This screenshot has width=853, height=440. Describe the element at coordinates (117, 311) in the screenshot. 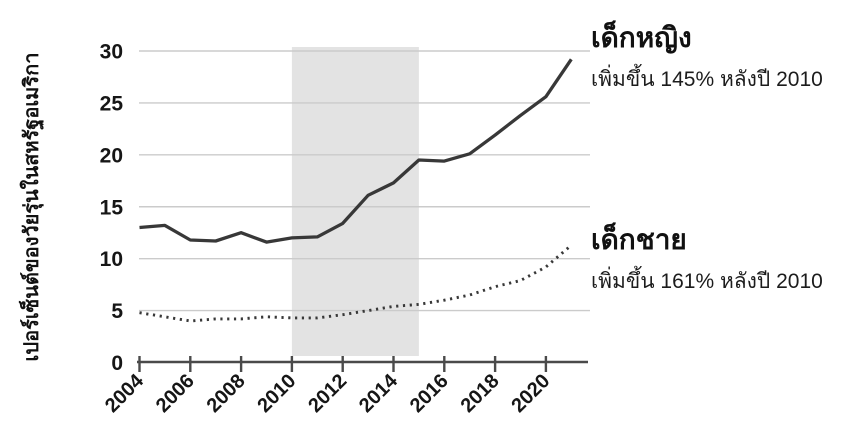

I see `y-tick-label-5: 5` at that location.